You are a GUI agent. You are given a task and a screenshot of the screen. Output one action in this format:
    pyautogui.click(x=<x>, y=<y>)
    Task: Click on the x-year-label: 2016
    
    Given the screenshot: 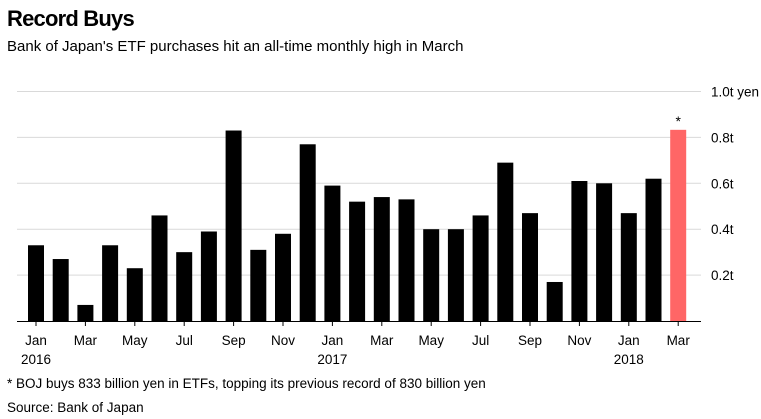 What is the action you would take?
    pyautogui.click(x=36, y=359)
    